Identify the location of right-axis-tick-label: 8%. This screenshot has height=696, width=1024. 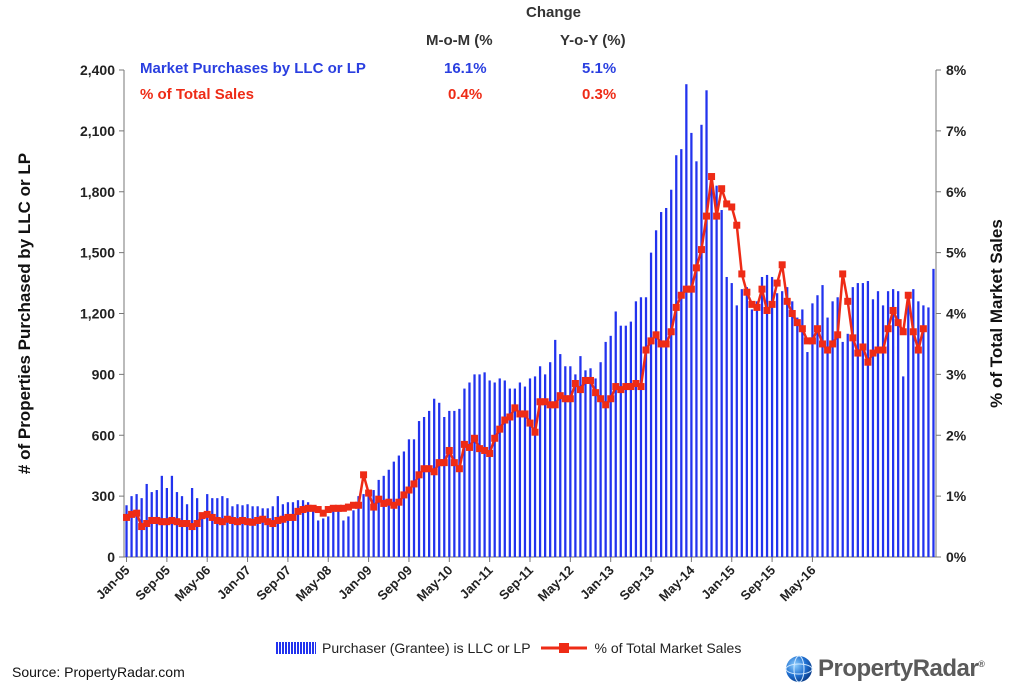
(956, 70).